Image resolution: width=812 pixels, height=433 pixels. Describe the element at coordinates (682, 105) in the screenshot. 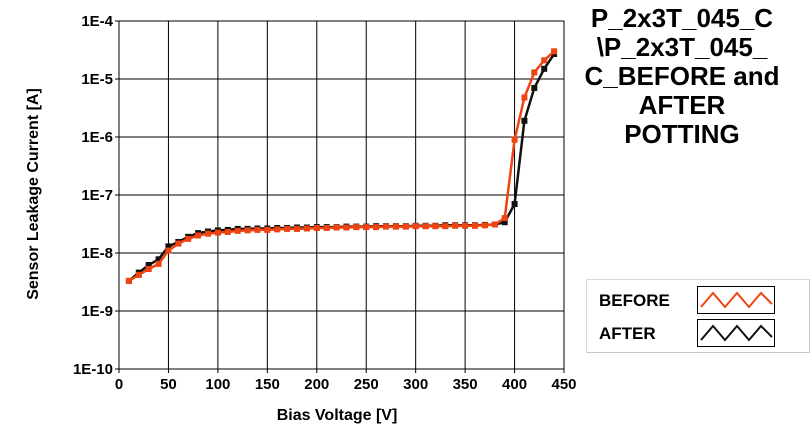

I see `chart-title-line: AFTER` at that location.